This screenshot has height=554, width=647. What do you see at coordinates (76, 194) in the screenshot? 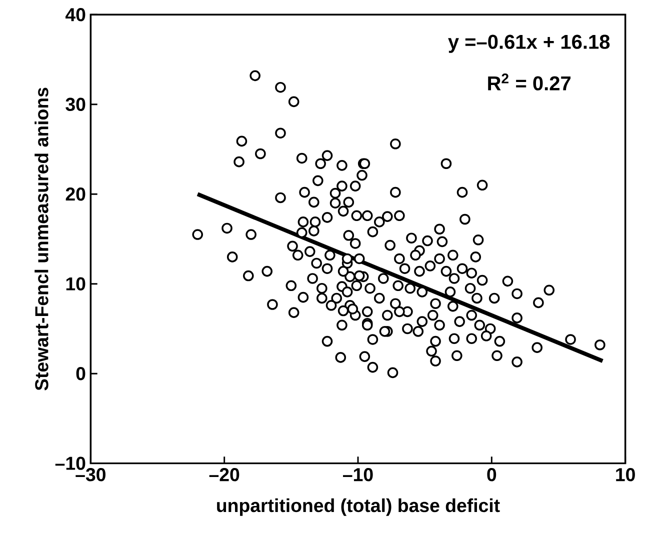
I see `y-tick-label: 20` at bounding box center [76, 194].